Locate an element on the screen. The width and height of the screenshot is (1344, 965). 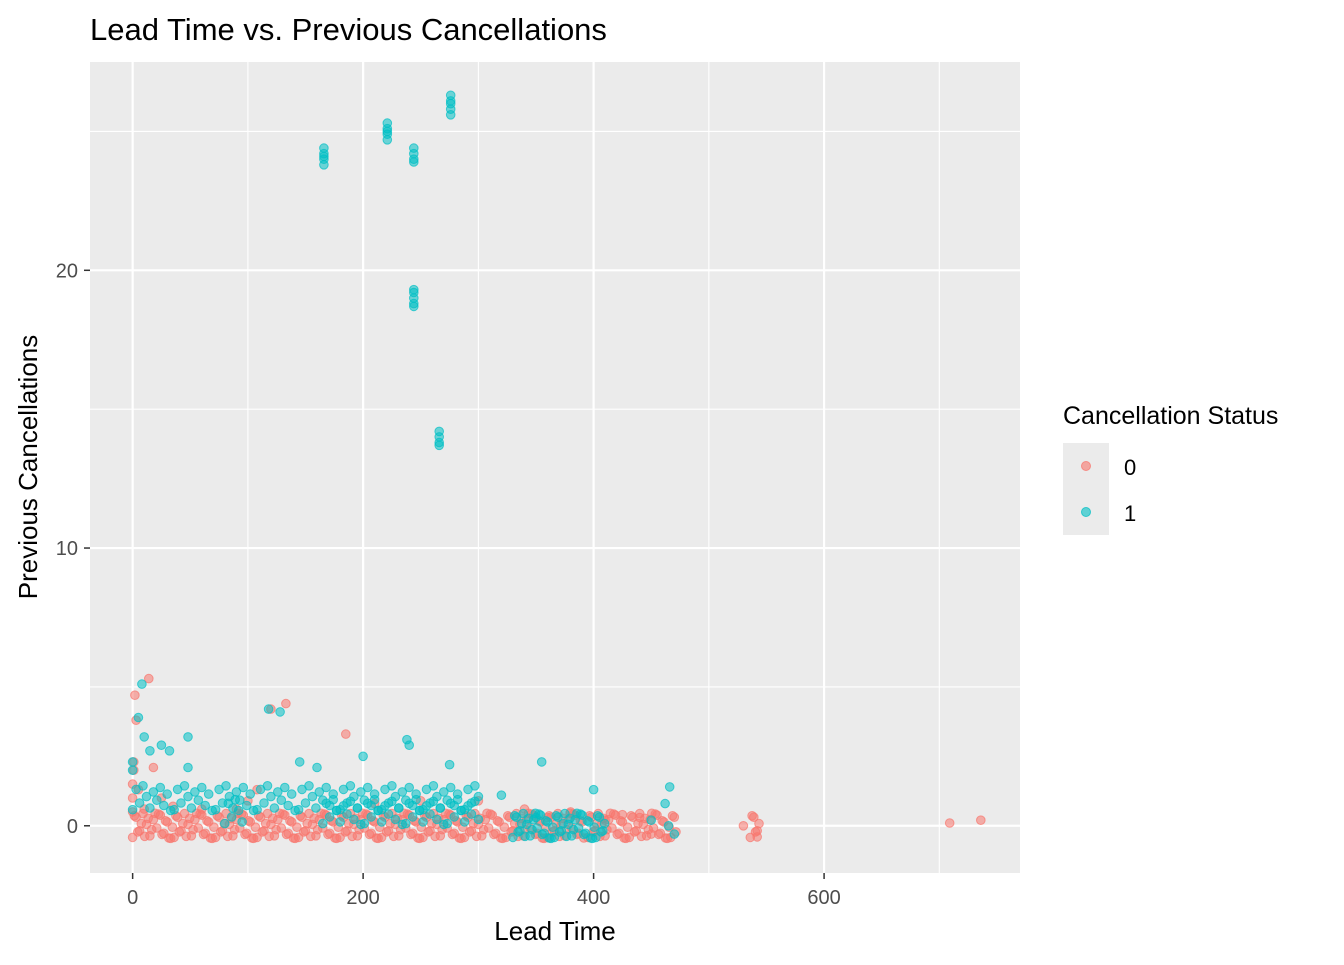
y-tick-label: 0 is located at coordinates (72, 827).